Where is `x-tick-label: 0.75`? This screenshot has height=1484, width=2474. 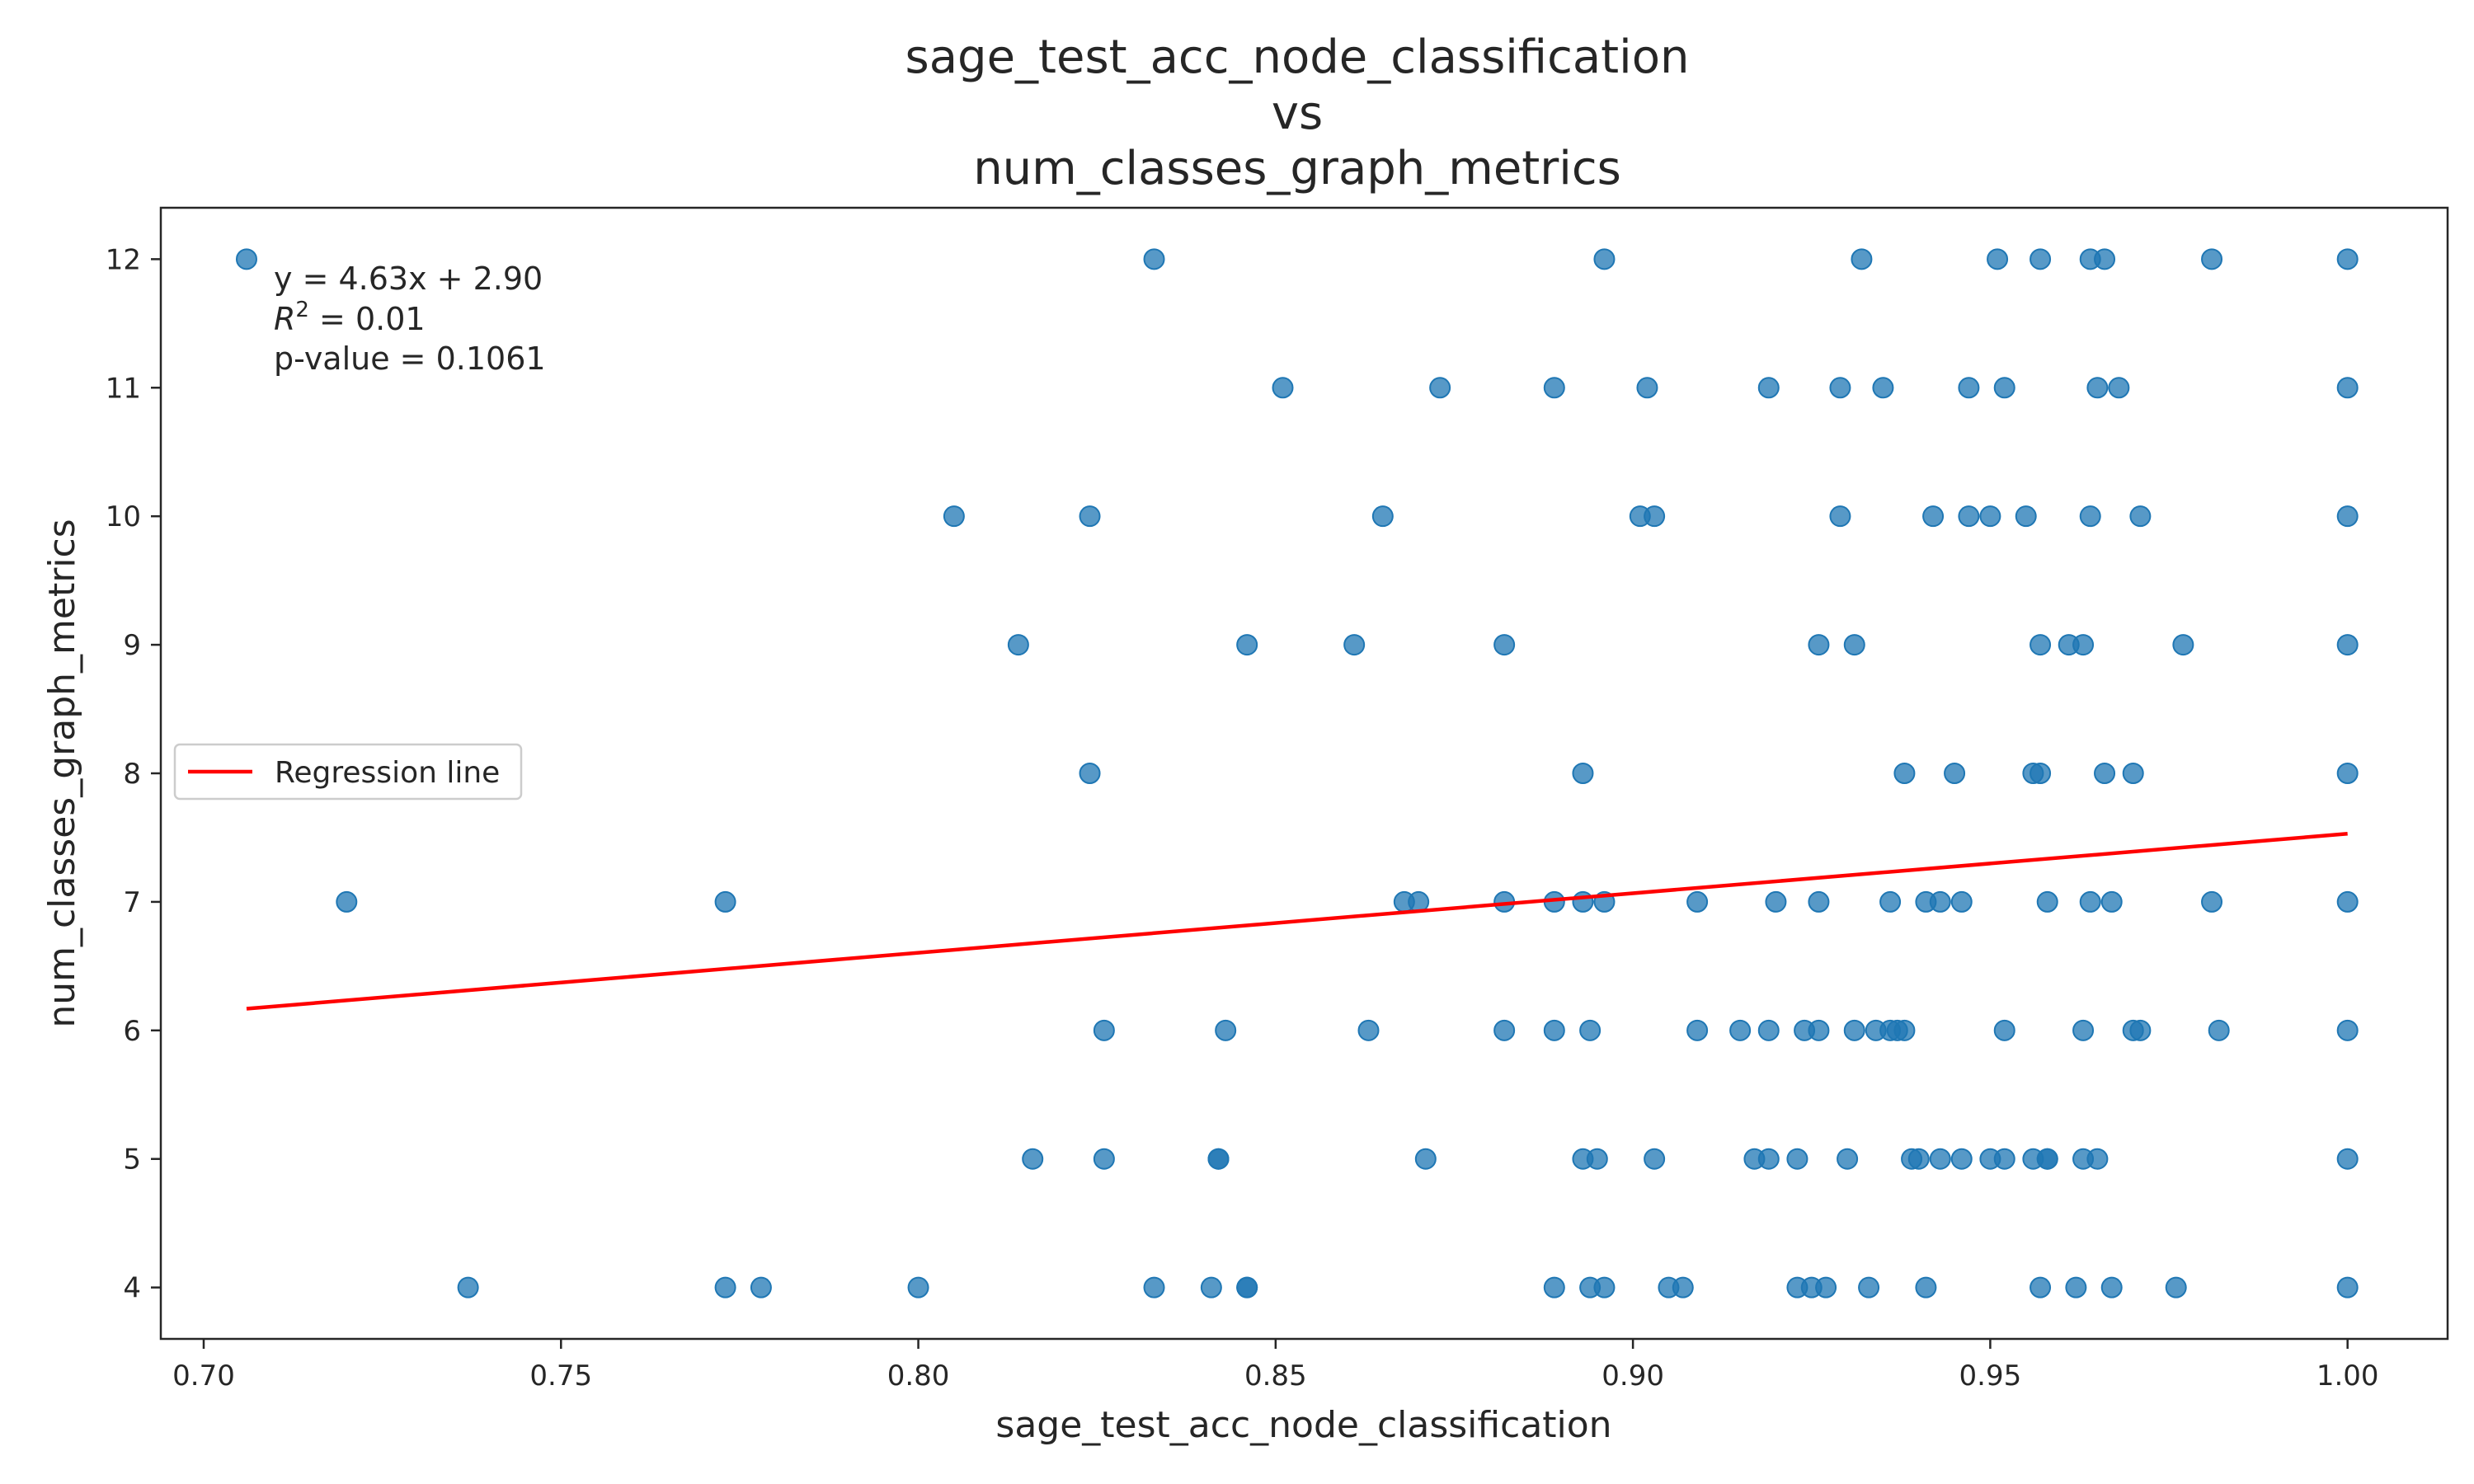 x-tick-label: 0.75 is located at coordinates (560, 1376).